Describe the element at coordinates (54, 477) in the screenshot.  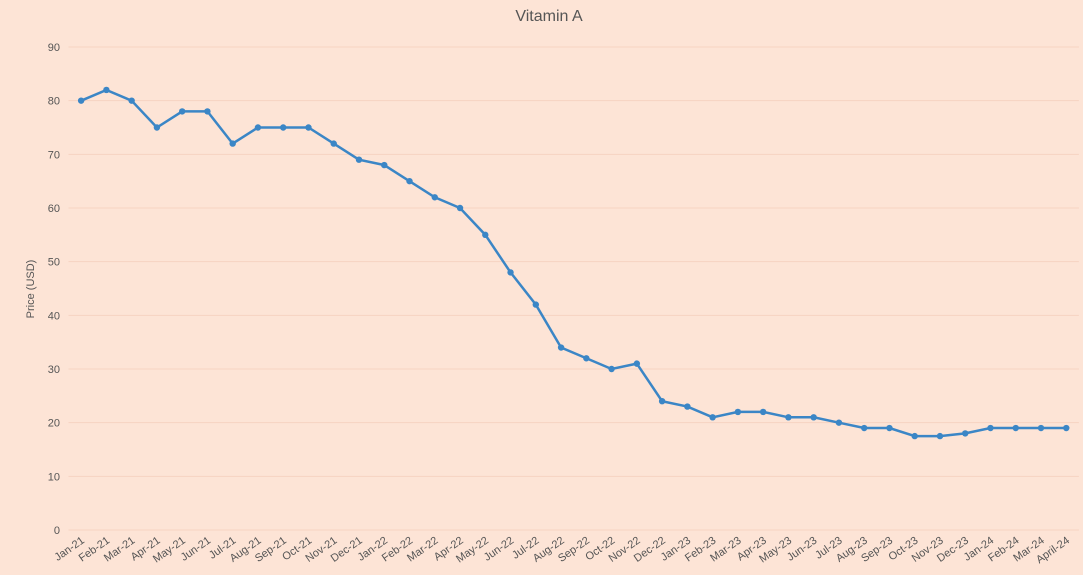
I see `y-tick-label: 10` at that location.